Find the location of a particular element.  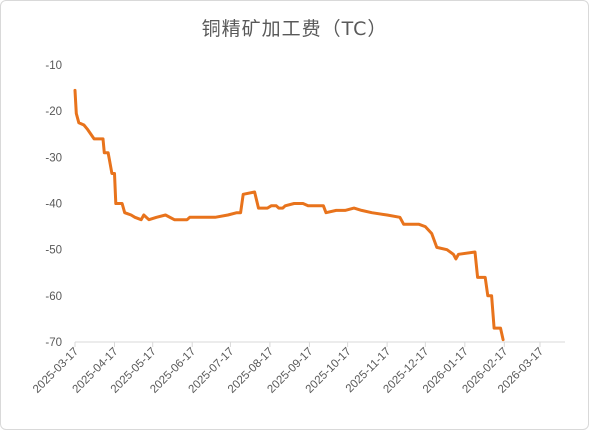

y-tick-label: -20 is located at coordinates (53, 112).